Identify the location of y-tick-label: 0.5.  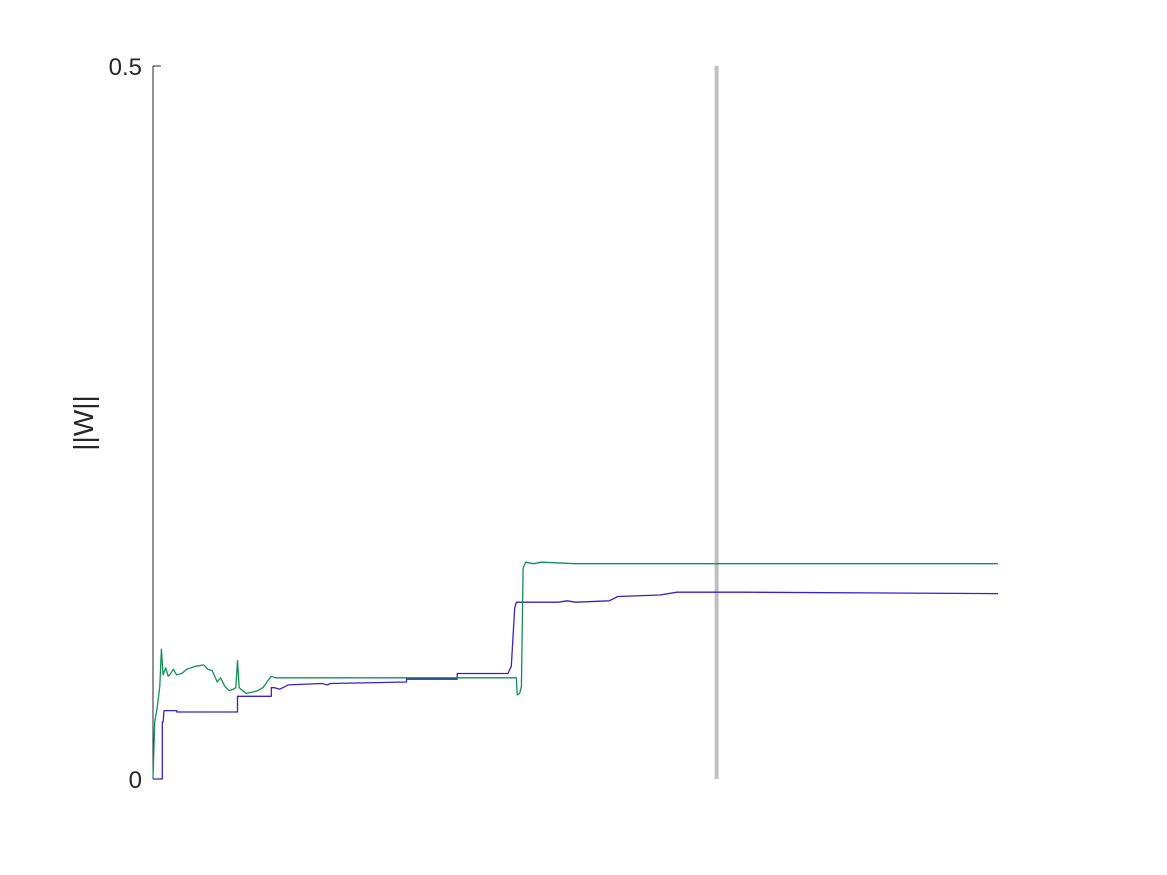
(125, 67).